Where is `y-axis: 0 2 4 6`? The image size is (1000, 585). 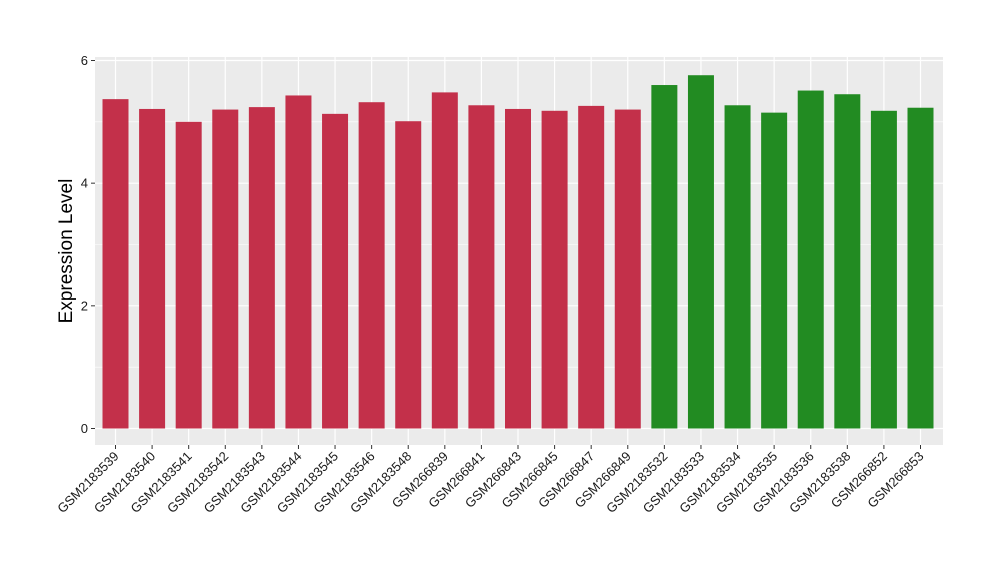 y-axis: 0 2 4 6 is located at coordinates (88, 244).